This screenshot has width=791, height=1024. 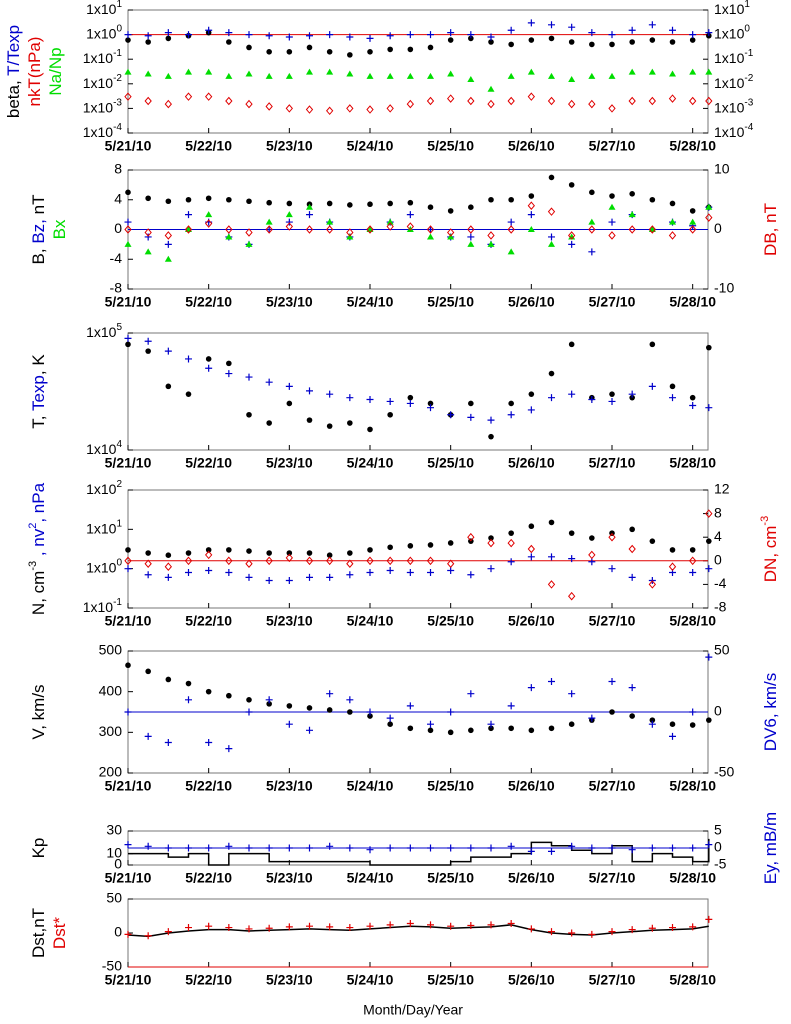 I want to click on x-tick-label: 5/23/10, so click(x=289, y=621).